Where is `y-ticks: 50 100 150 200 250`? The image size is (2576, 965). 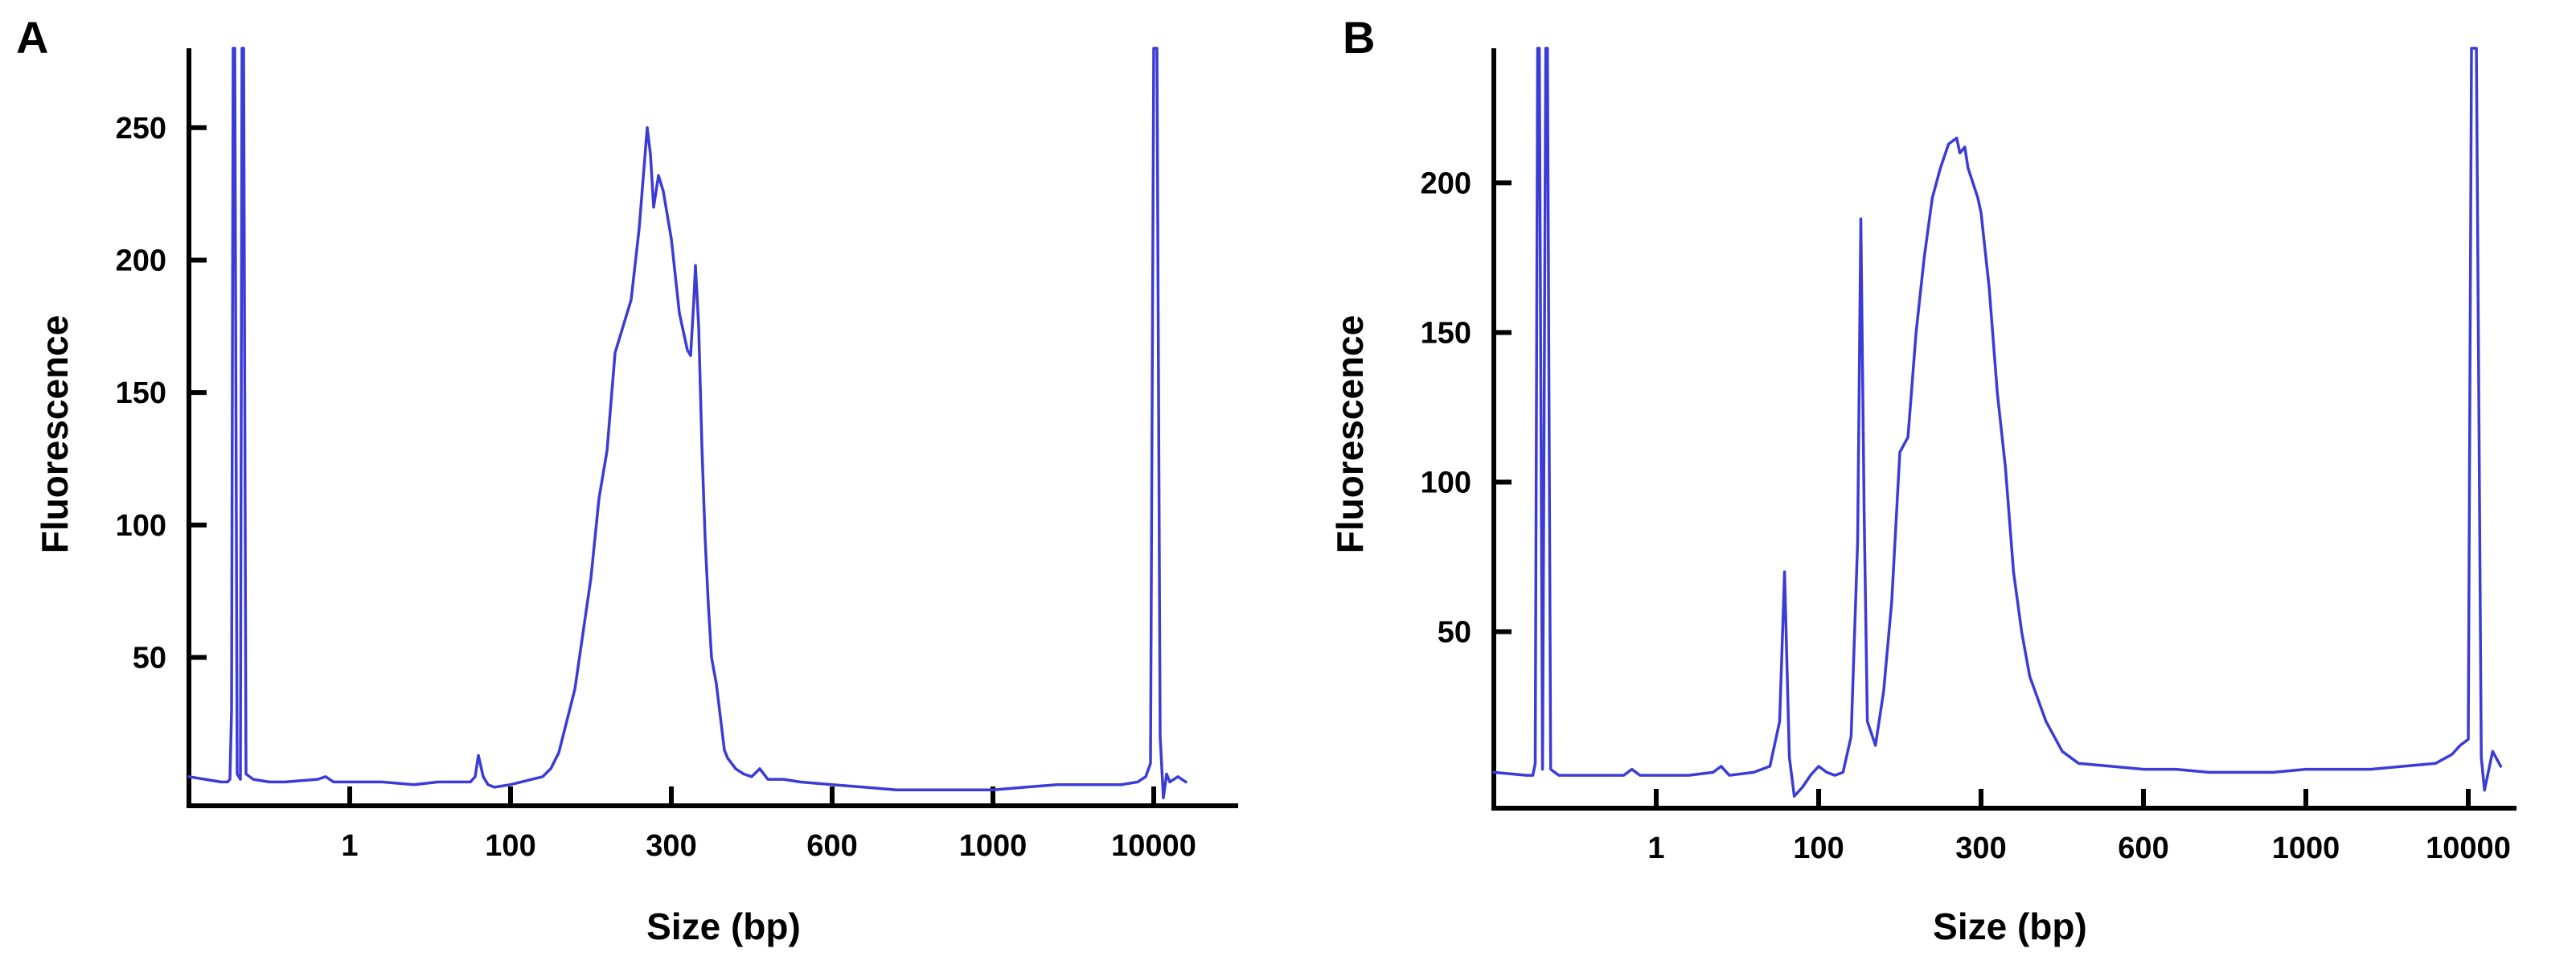
y-ticks: 50 100 150 200 250 is located at coordinates (161, 394).